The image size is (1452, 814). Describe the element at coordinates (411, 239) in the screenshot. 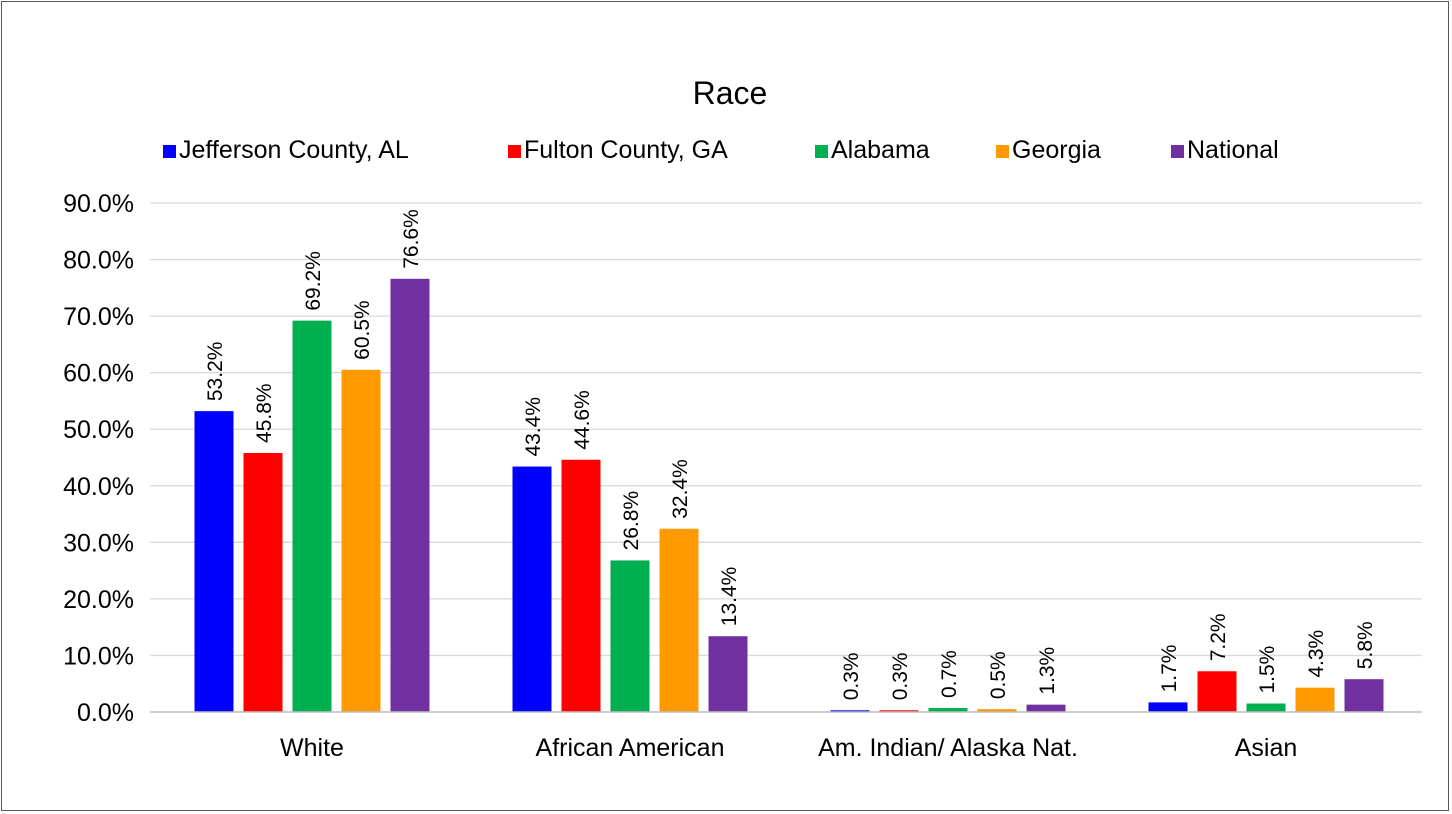

I see `data-label: 76.6%` at that location.